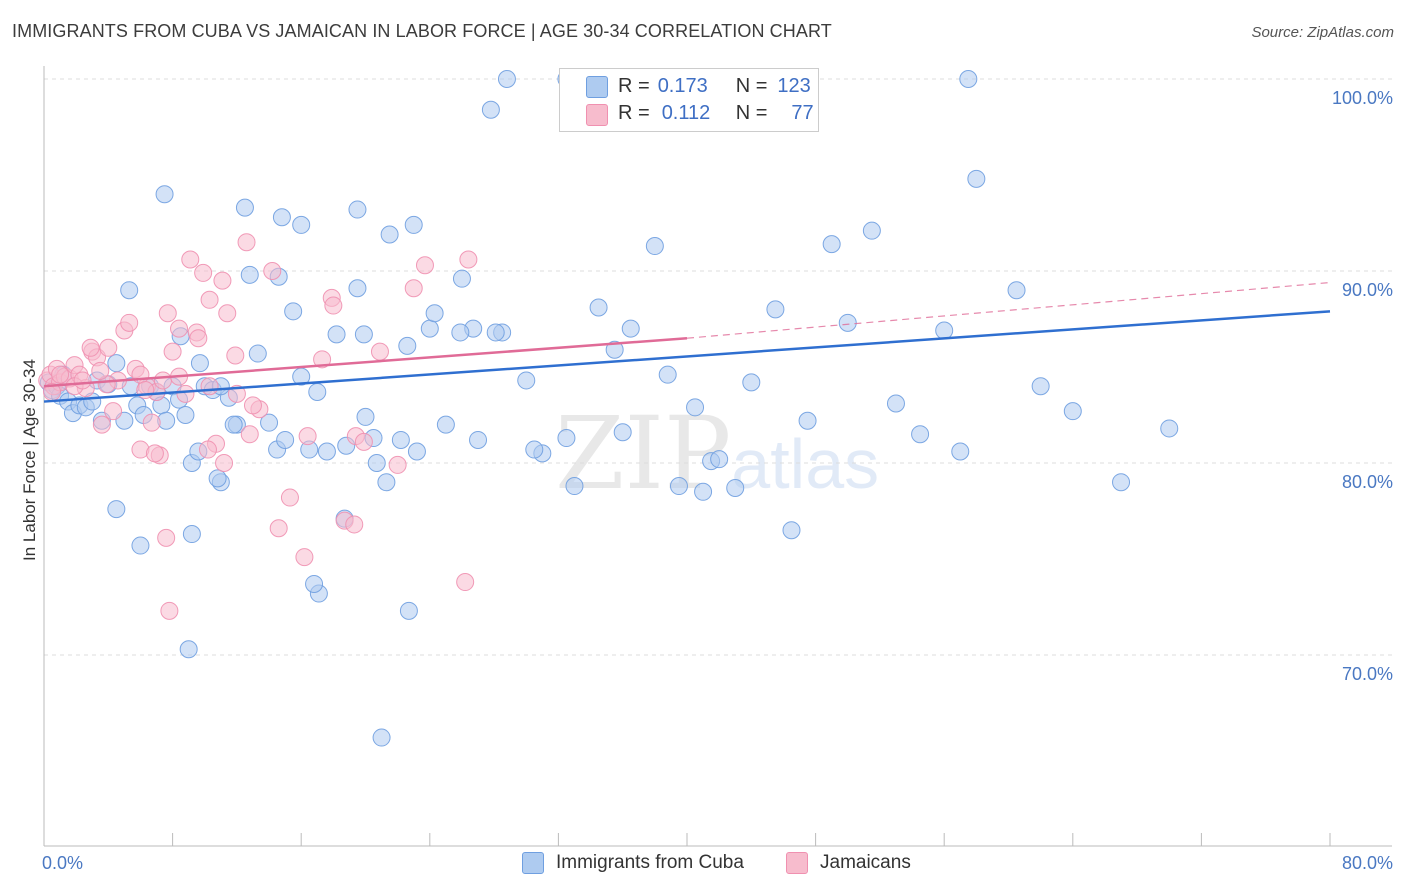  I want to click on x-tick-label: 0.0%, so click(62, 863).